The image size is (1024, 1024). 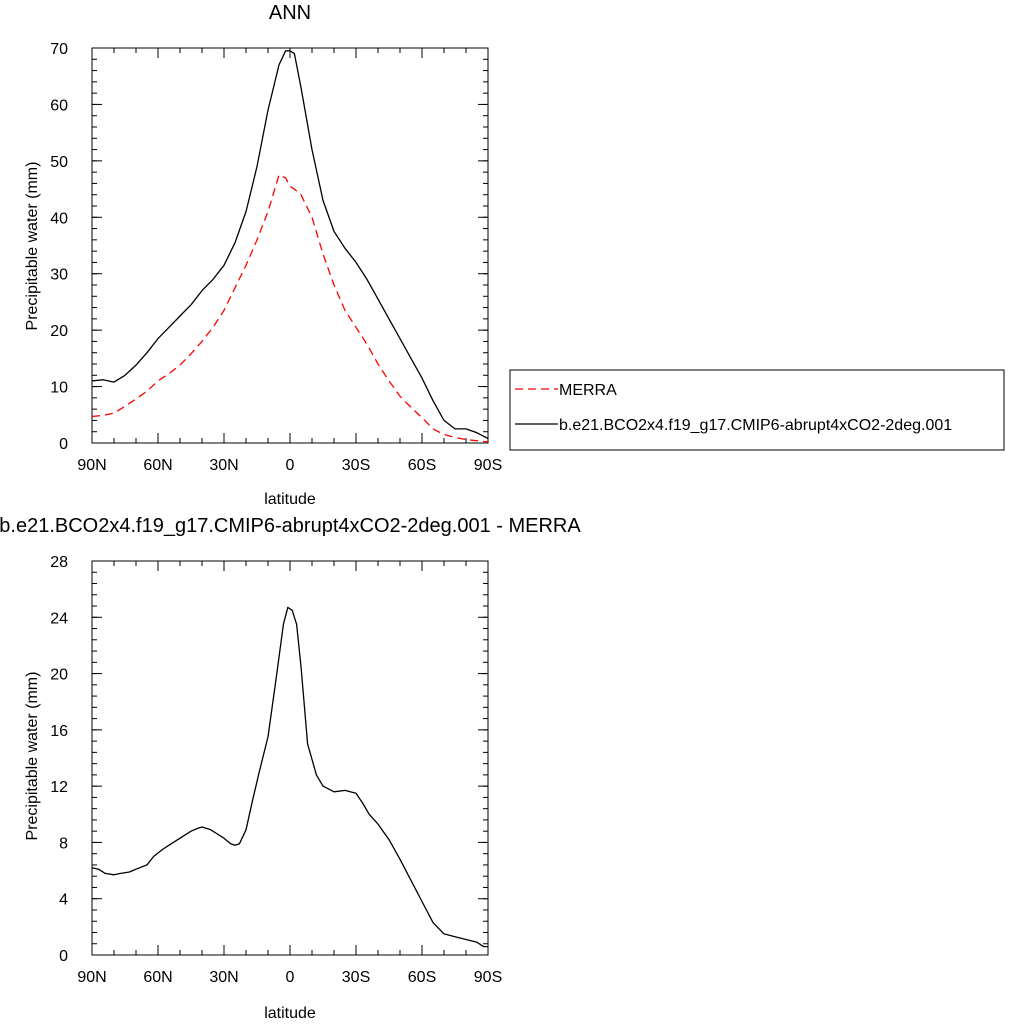 I want to click on chart-bottom-x-tick-label: 30N, so click(x=223, y=977).